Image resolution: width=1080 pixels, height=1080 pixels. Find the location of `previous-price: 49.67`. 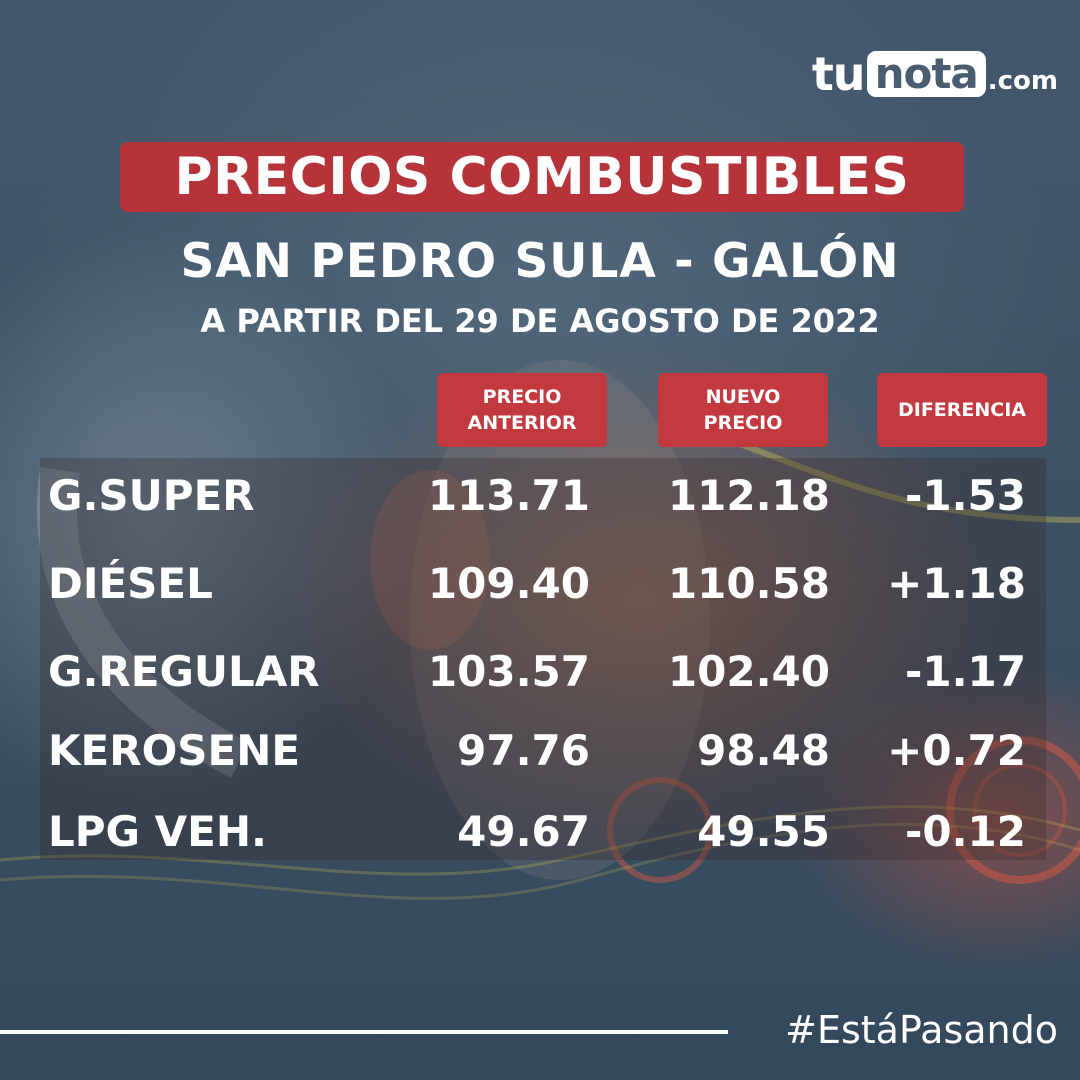

previous-price: 49.67 is located at coordinates (523, 831).